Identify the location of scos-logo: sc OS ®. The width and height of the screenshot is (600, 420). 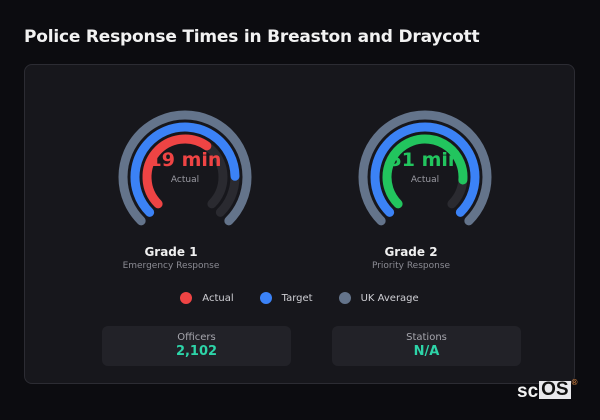
(547, 390).